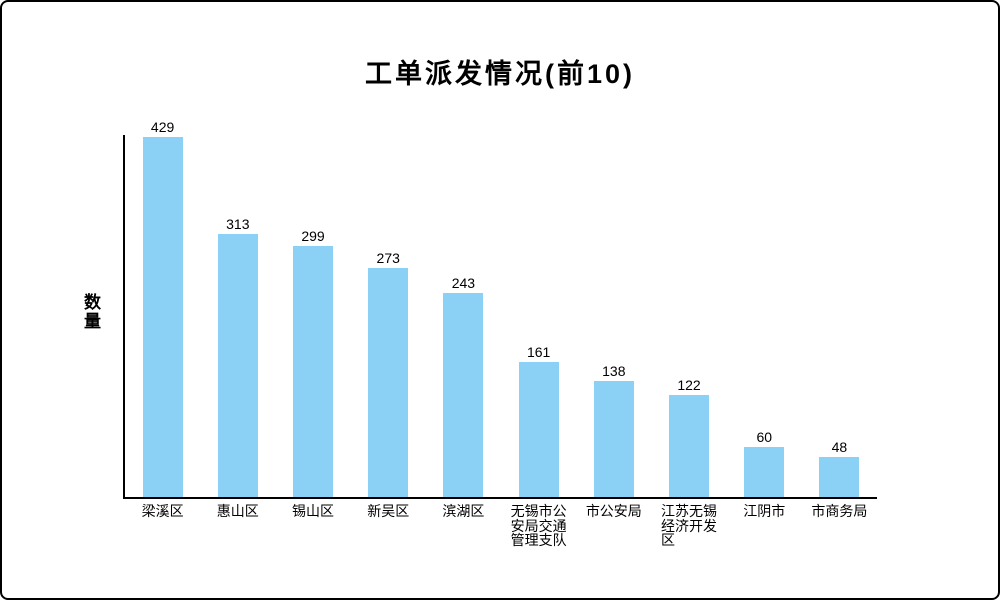  I want to click on bar-group-public-security: 138, so click(613, 430).